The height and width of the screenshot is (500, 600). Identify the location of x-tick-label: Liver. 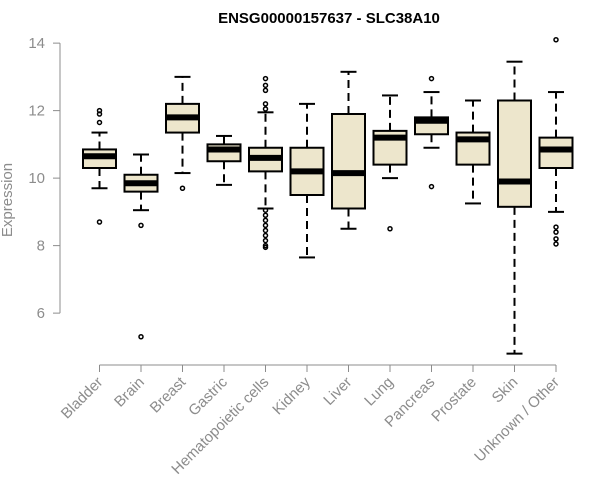
(337, 391).